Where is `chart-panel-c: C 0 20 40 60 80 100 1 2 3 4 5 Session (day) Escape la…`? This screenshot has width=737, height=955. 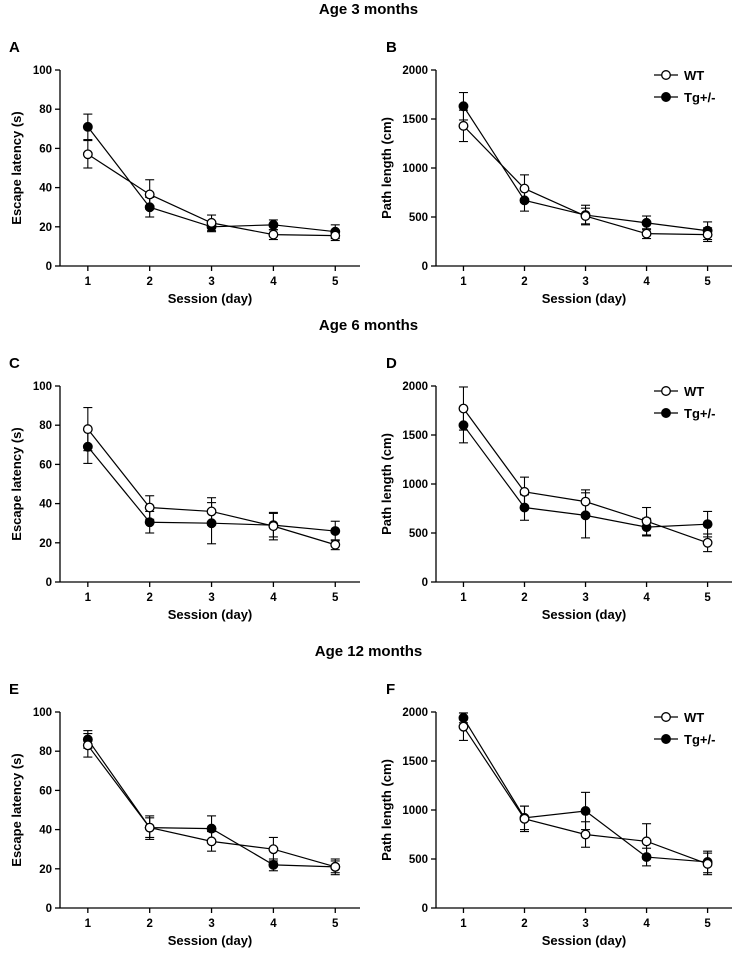 chart-panel-c: C 0 20 40 60 80 100 1 2 3 4 5 Session (day) Escape la… is located at coordinates (184, 488).